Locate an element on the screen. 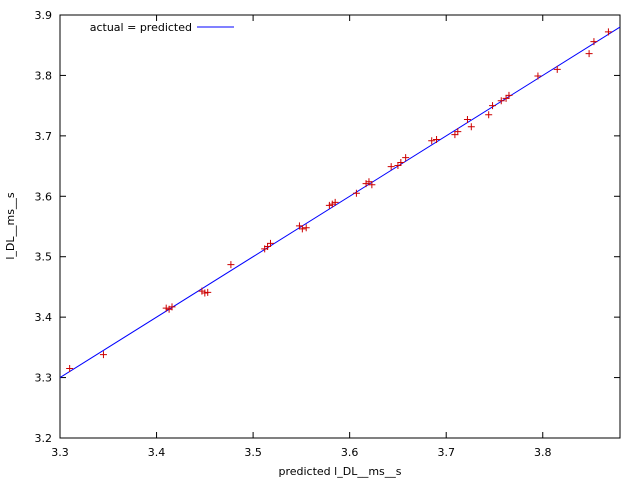 The height and width of the screenshot is (480, 640). y-tick-label: 3.8 is located at coordinates (44, 75).